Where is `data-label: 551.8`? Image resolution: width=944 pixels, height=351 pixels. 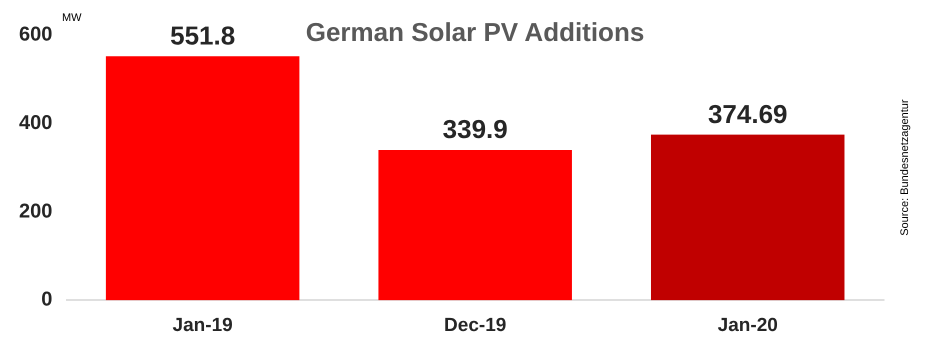 data-label: 551.8 is located at coordinates (203, 35).